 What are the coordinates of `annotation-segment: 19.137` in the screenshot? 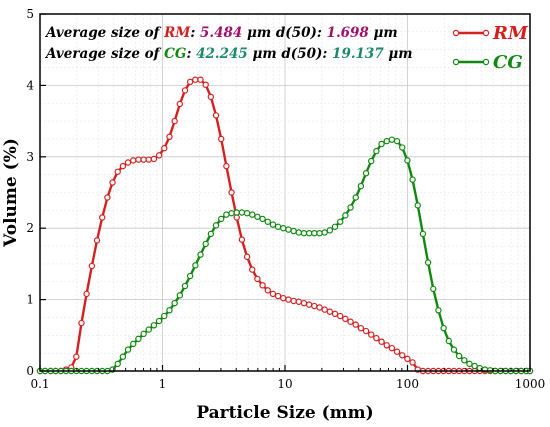 It's located at (358, 54).